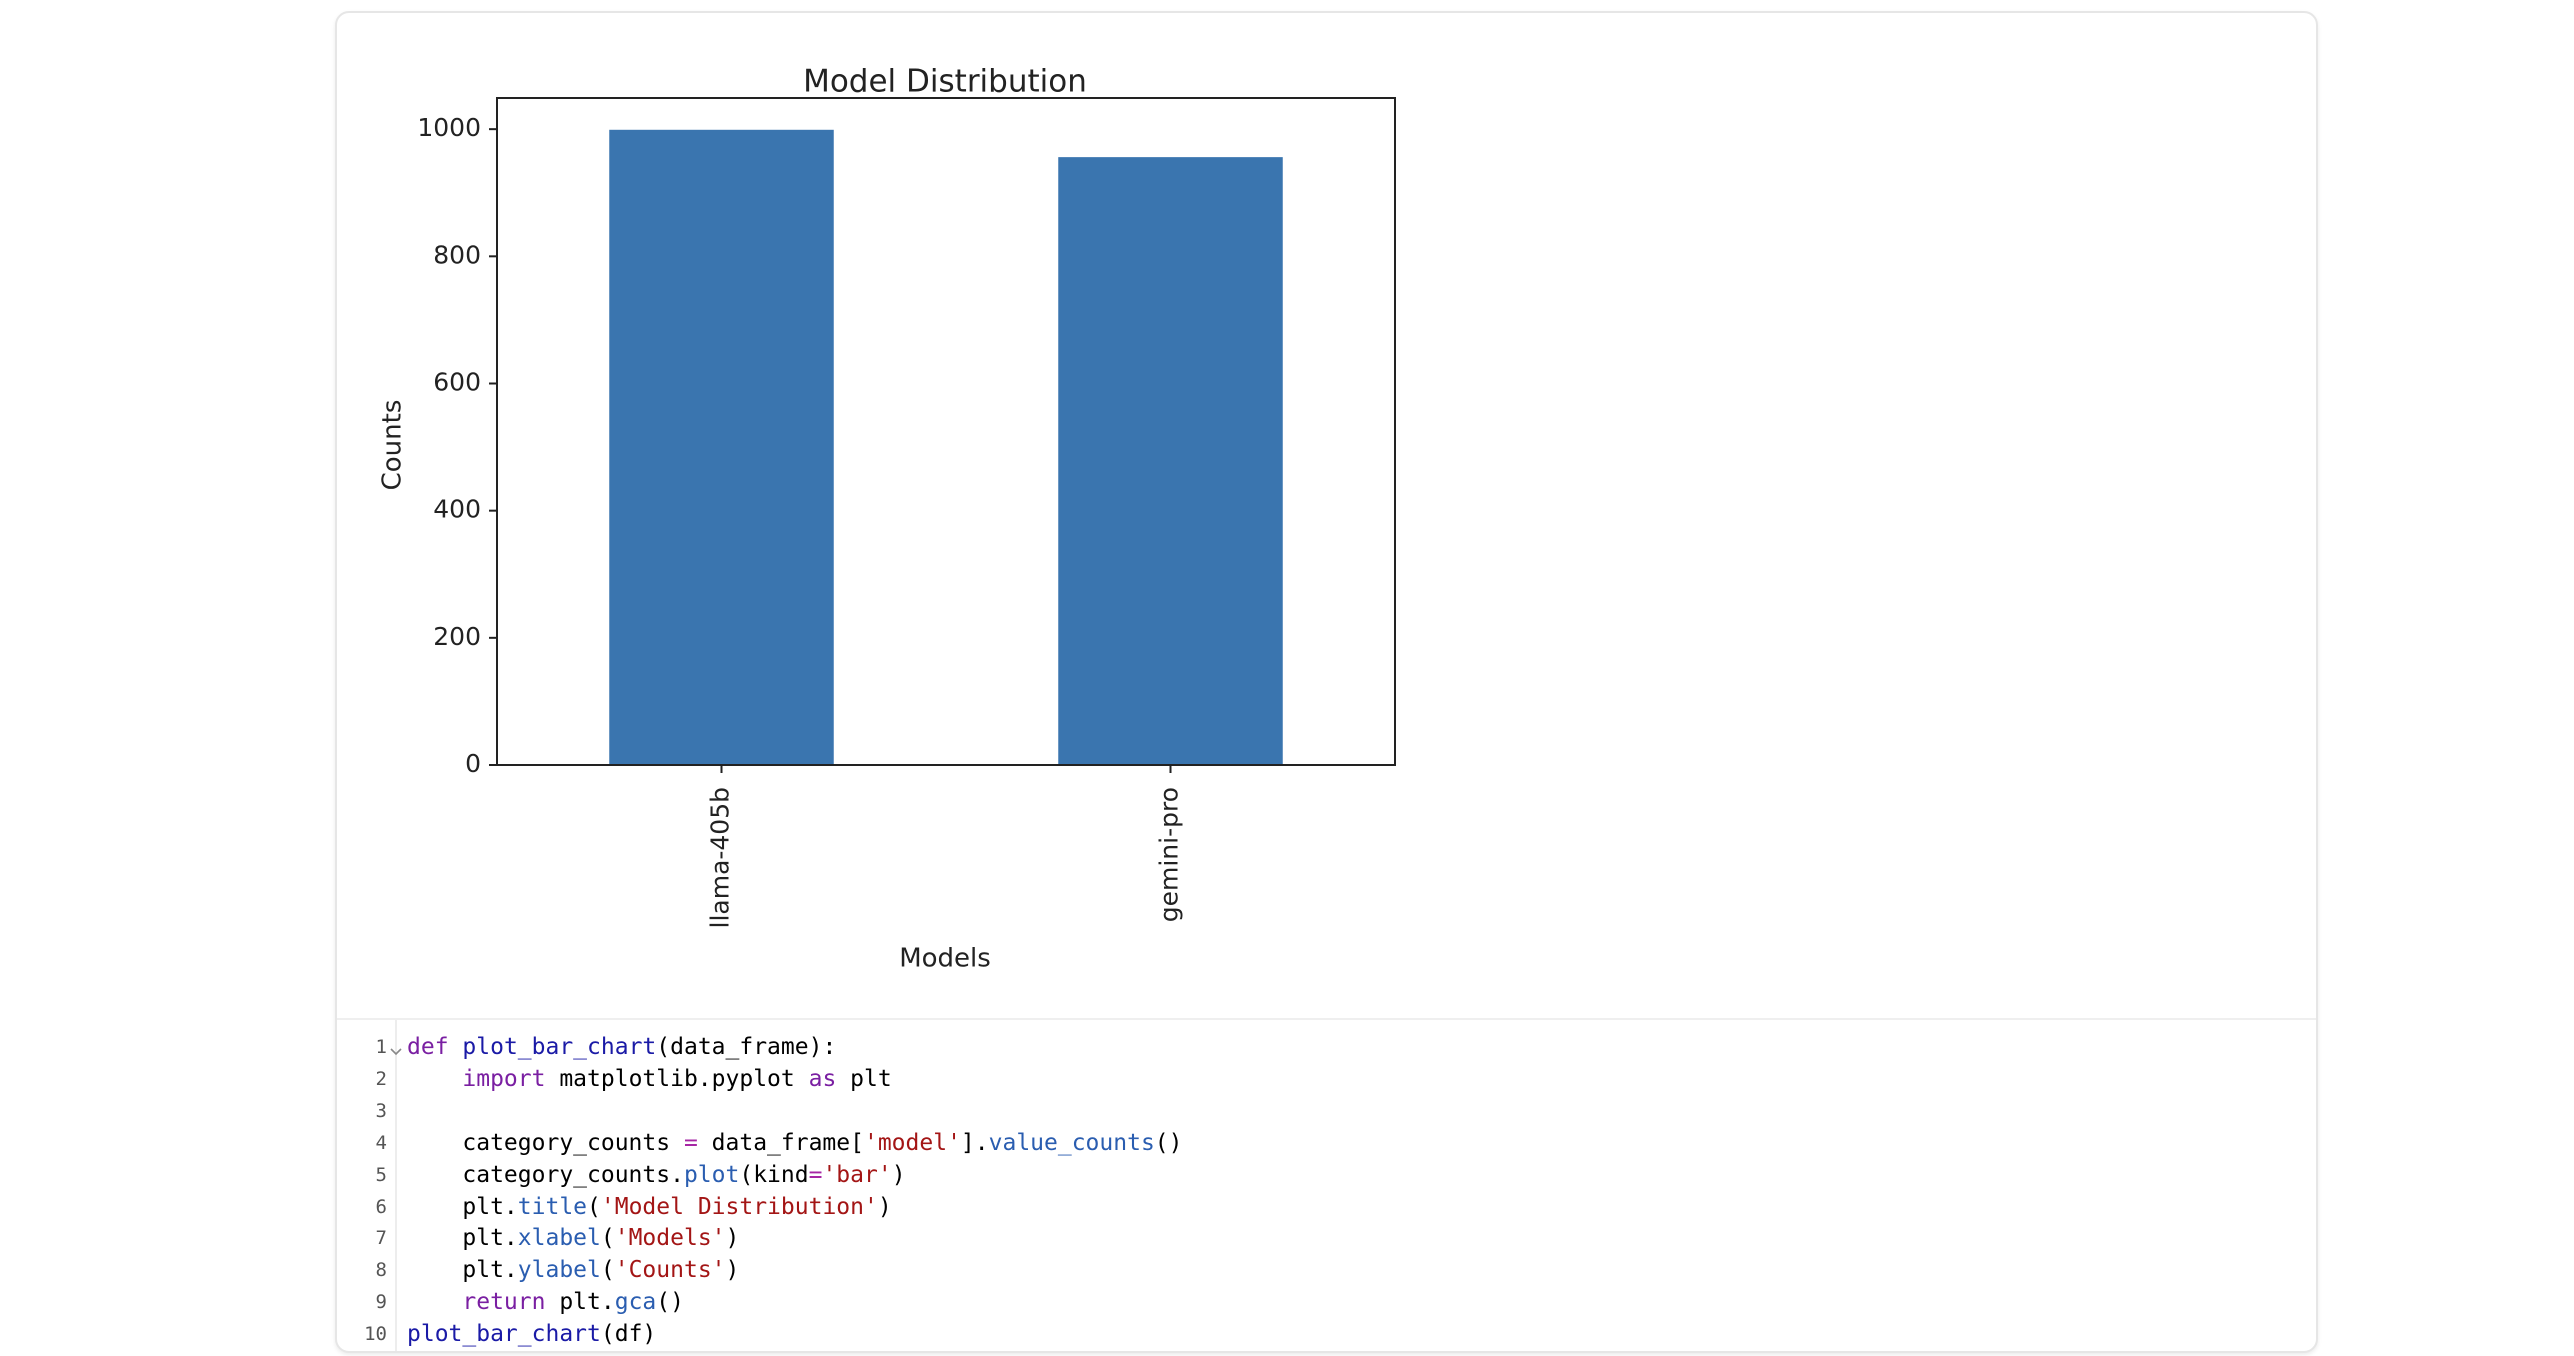 This screenshot has height=1356, width=2574. I want to click on code-token: (kind, so click(774, 1174).